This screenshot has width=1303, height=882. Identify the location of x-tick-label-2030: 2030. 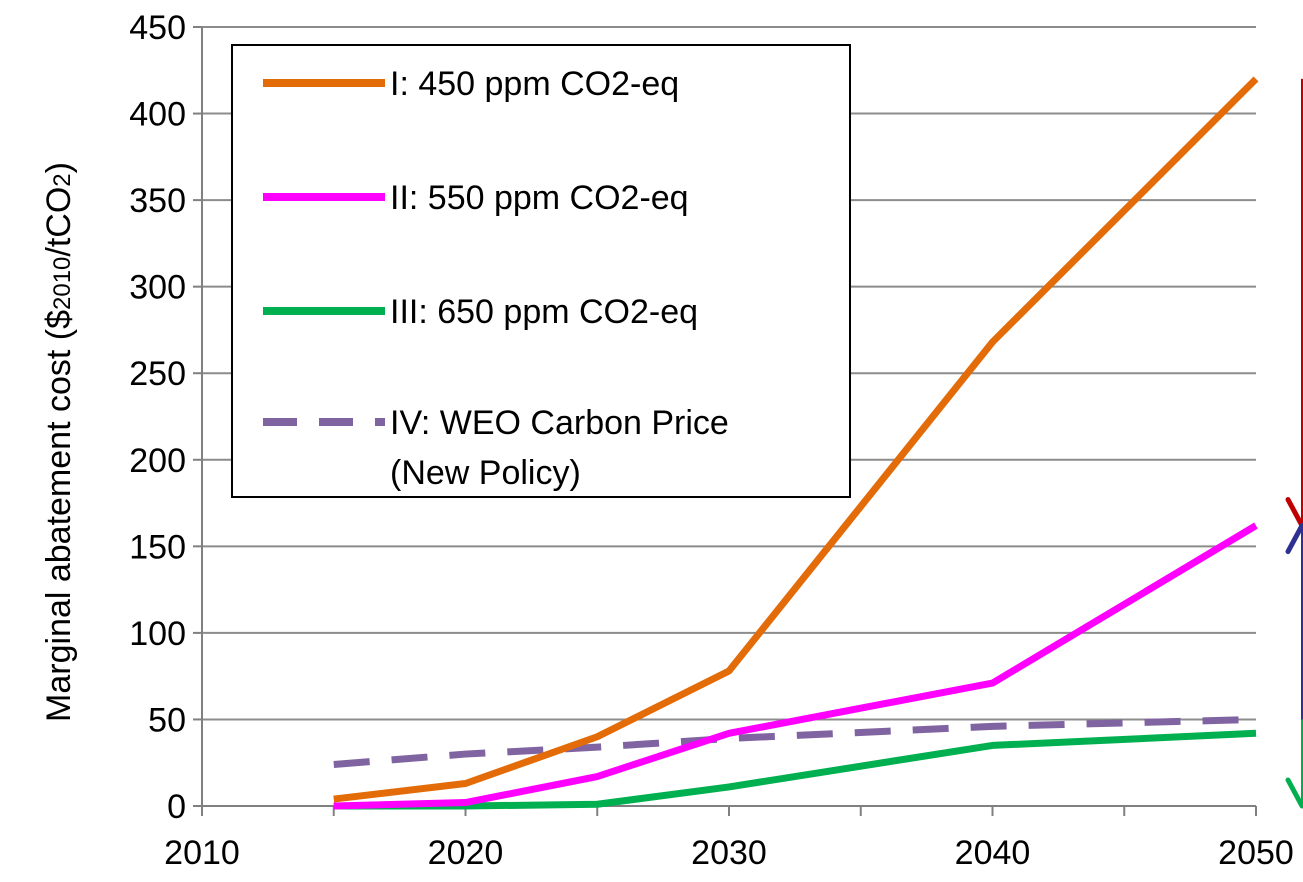
(729, 853).